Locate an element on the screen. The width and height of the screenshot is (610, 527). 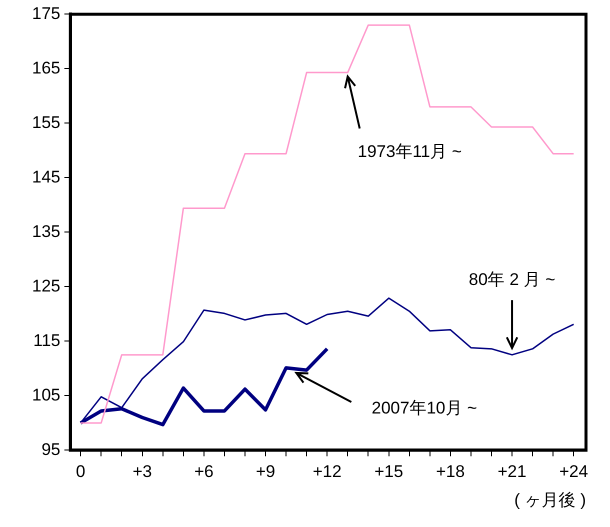
y-tick-label: 95 is located at coordinates (50, 449).